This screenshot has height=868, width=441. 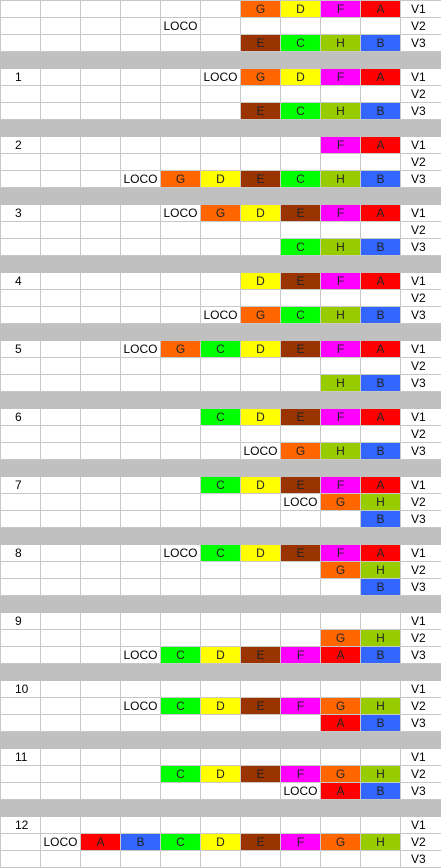 I want to click on wagon-h-cell: H, so click(x=380, y=774).